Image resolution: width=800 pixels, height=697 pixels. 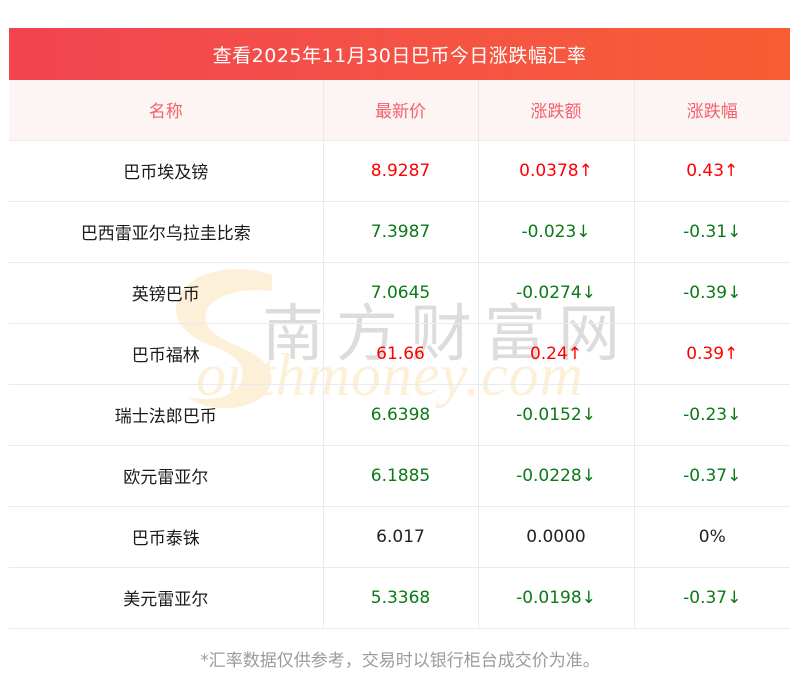 I want to click on cell-latest-price: 6.017, so click(x=401, y=536).